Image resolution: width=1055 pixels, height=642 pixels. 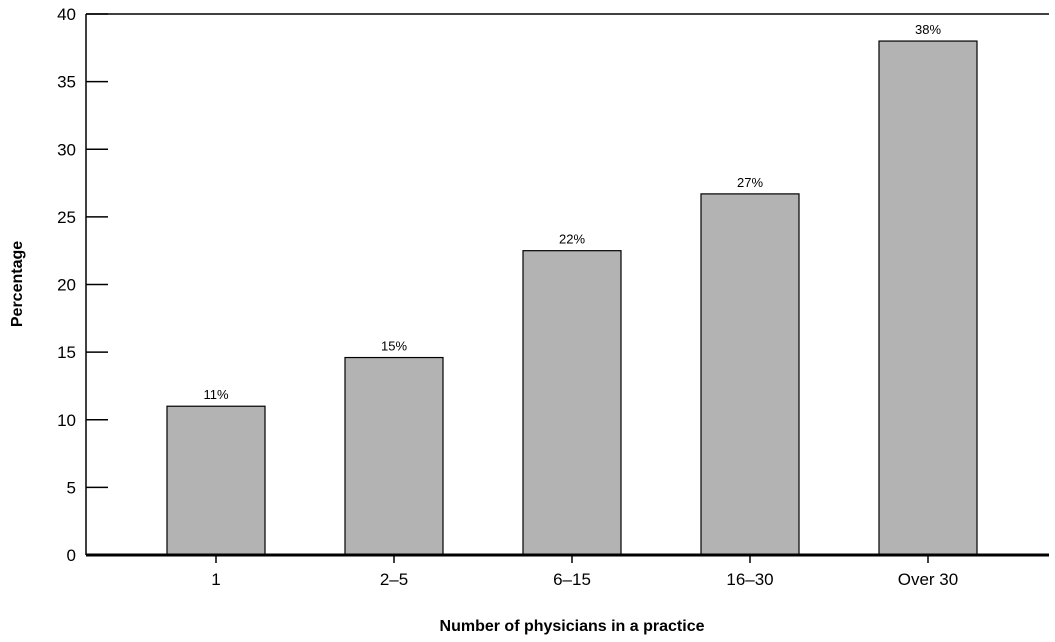 What do you see at coordinates (71, 555) in the screenshot?
I see `y-tick-label-0: 0` at bounding box center [71, 555].